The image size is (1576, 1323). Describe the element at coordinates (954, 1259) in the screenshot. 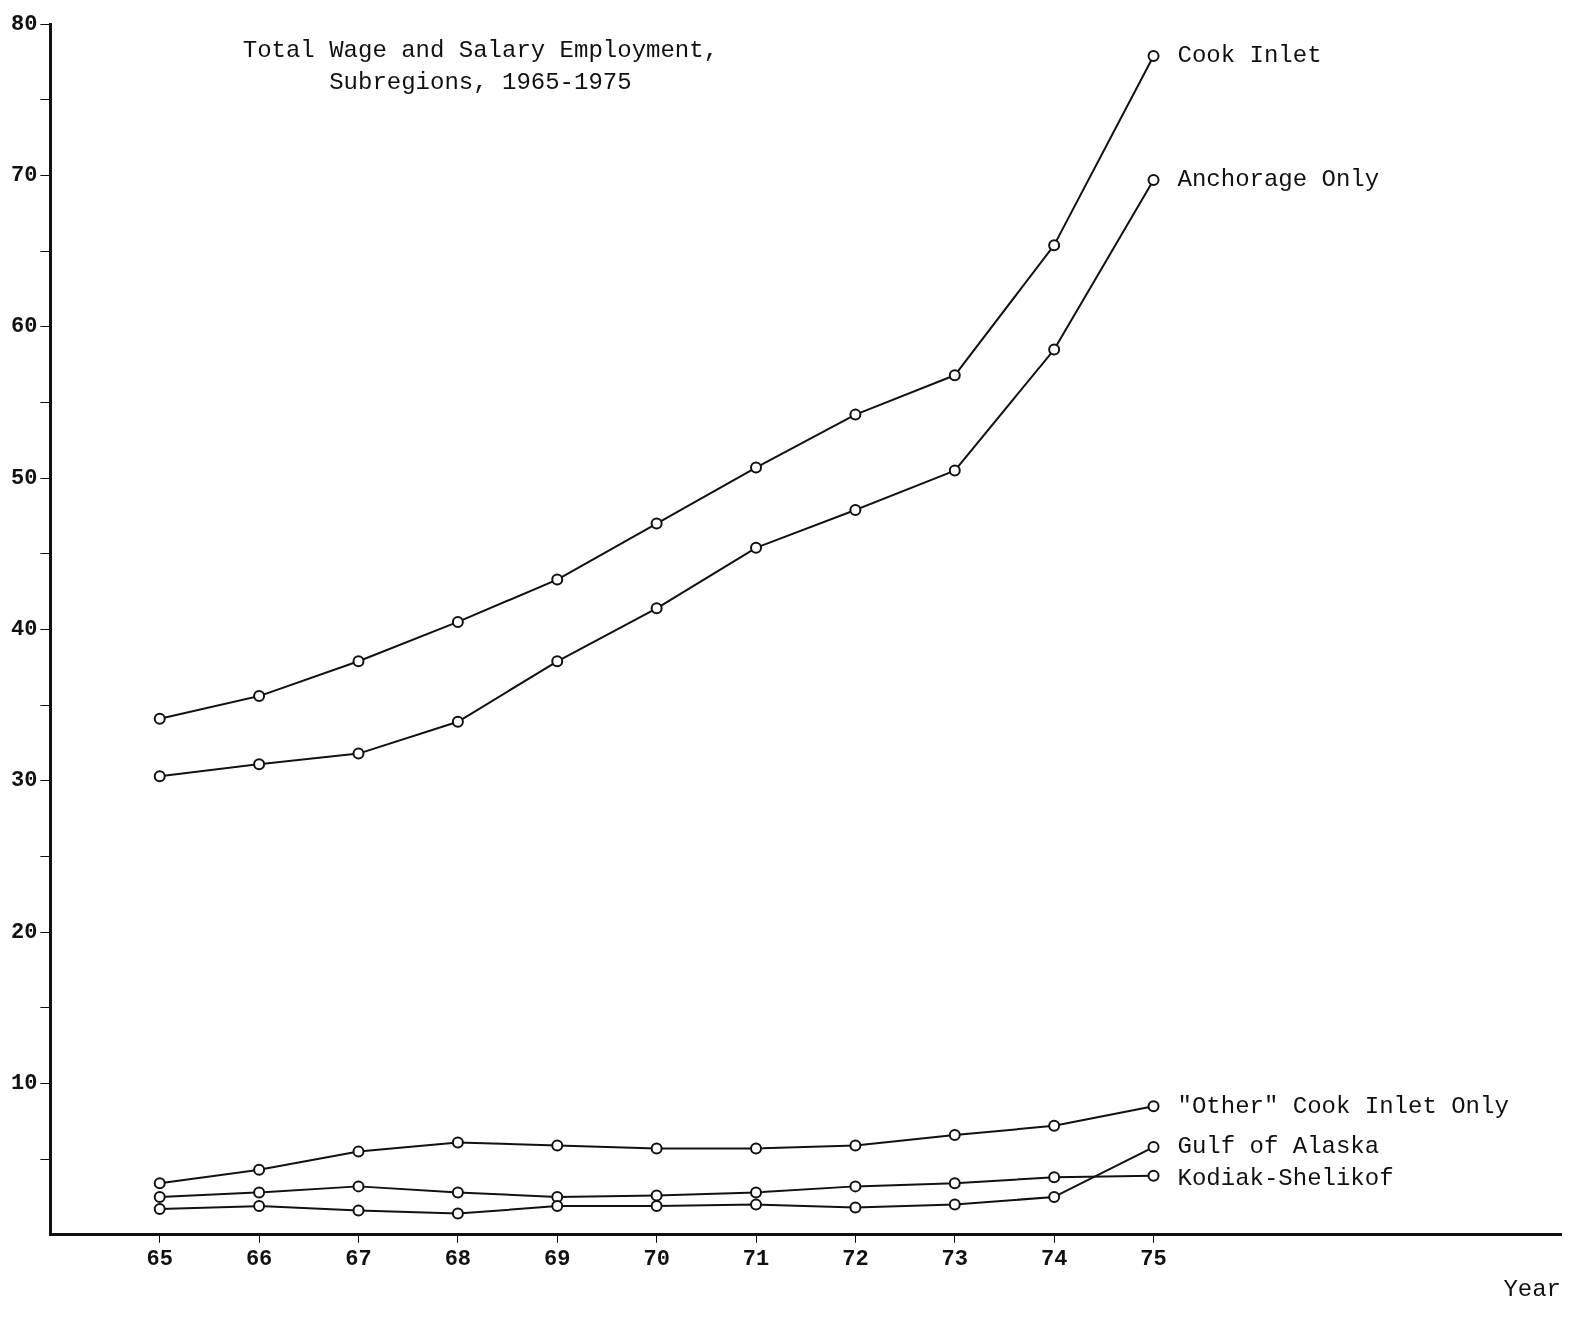

I see `x-tick-label: 73` at that location.